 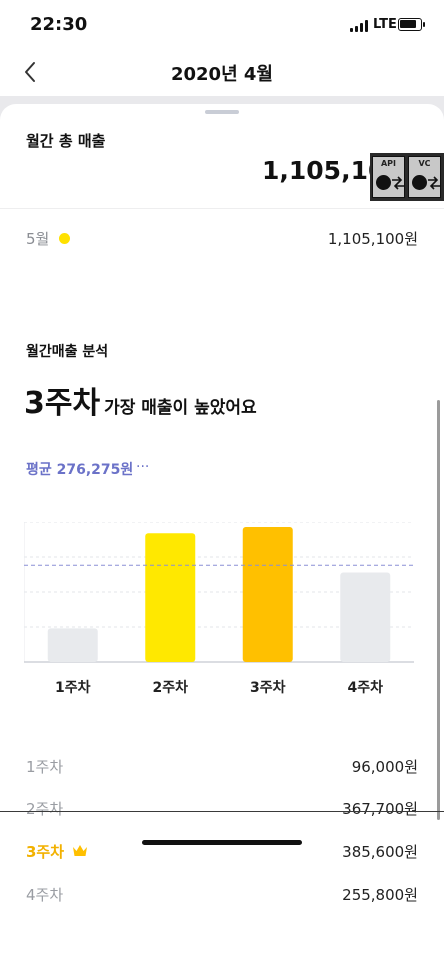 I want to click on api-vc-overlay: API VC, so click(x=407, y=177).